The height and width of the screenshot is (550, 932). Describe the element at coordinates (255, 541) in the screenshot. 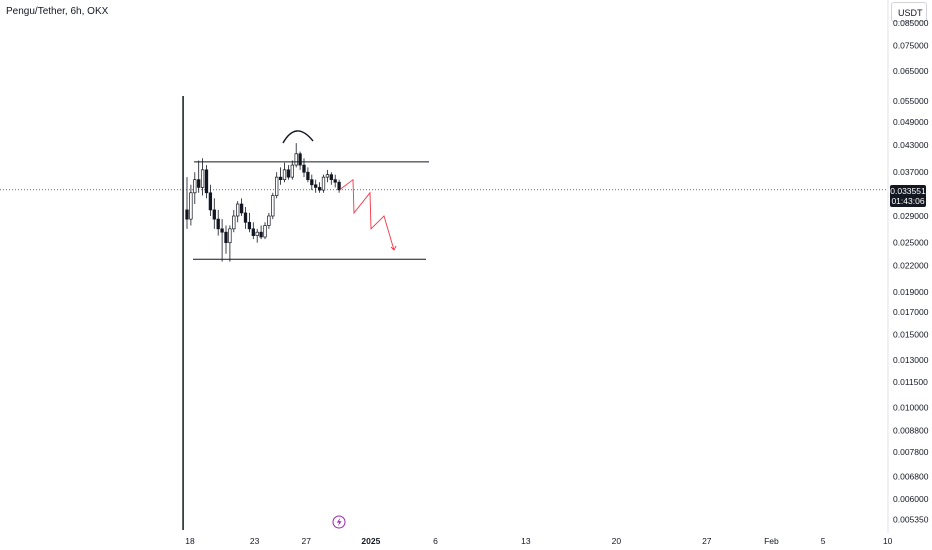

I see `time-tick-label: 23` at that location.